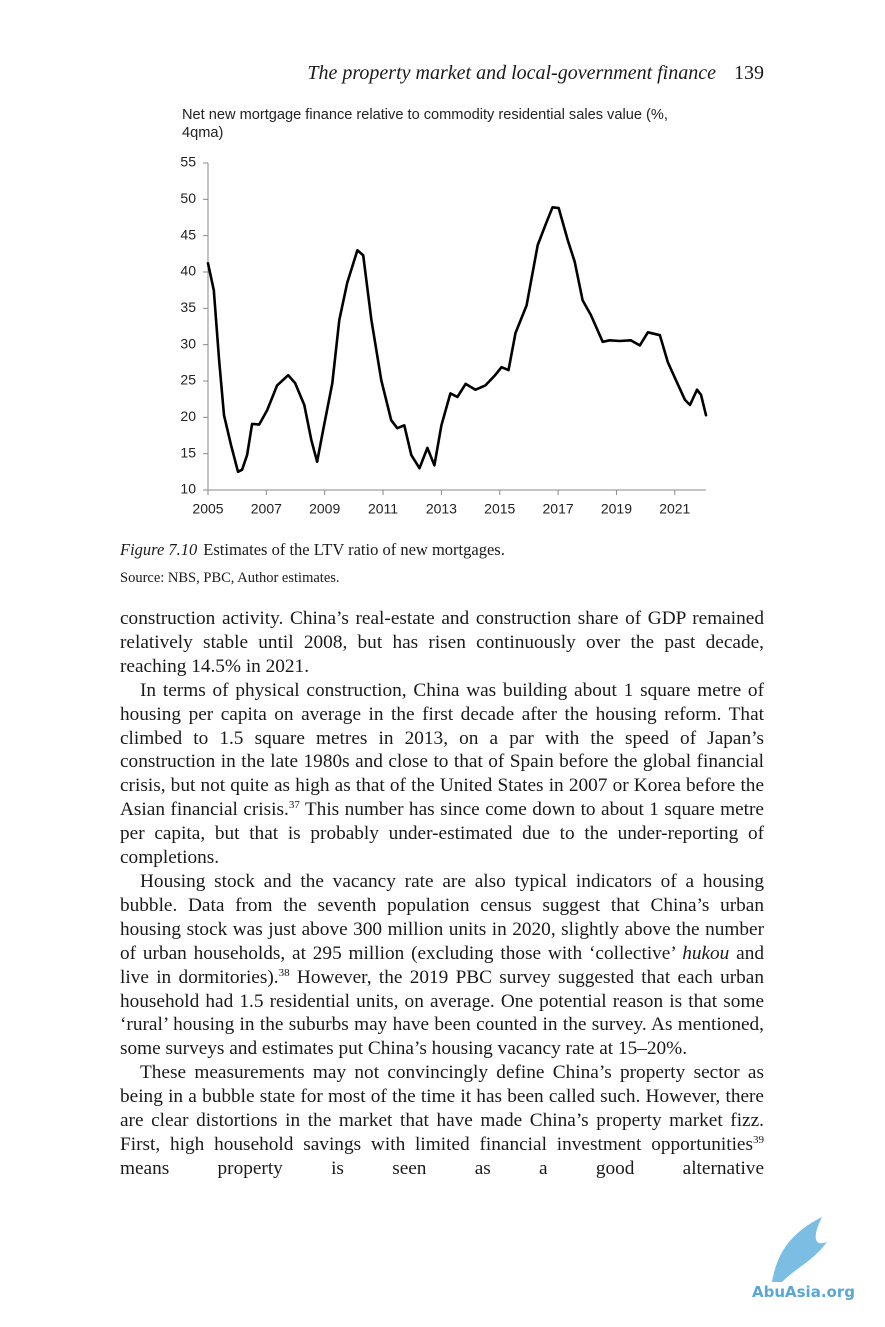  What do you see at coordinates (749, 73) in the screenshot?
I see `page-number: 139` at bounding box center [749, 73].